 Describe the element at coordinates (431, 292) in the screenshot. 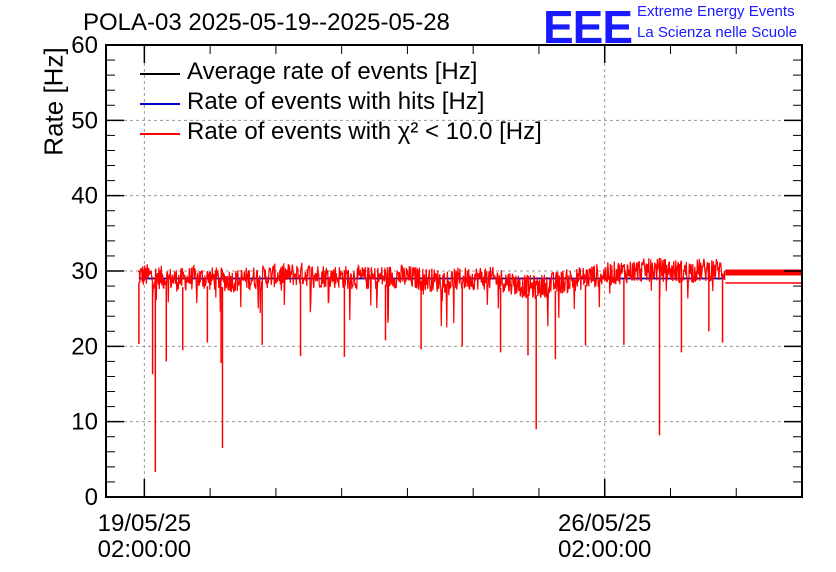

I see `series-chi2-line` at that location.